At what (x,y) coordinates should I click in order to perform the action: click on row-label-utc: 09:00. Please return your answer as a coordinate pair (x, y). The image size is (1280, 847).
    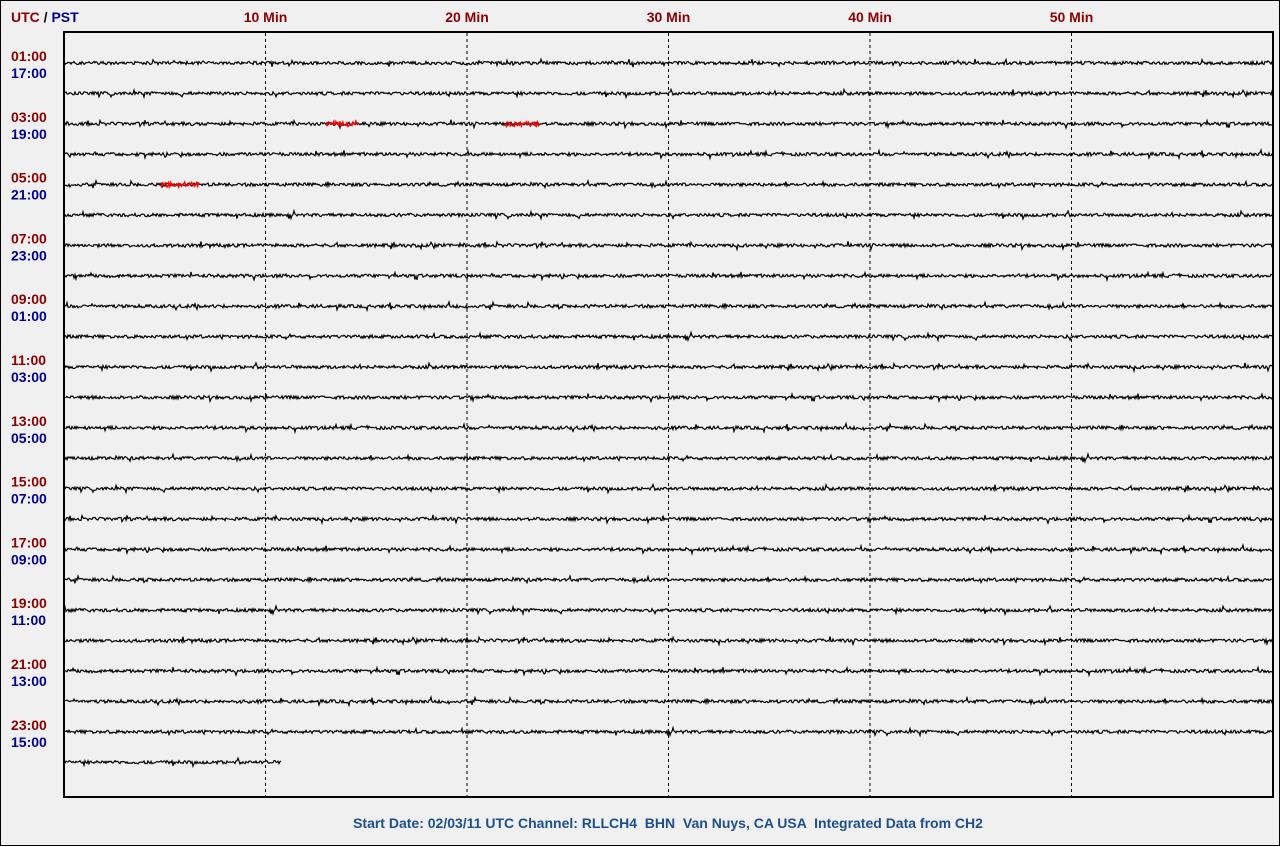
    Looking at the image, I should click on (29, 299).